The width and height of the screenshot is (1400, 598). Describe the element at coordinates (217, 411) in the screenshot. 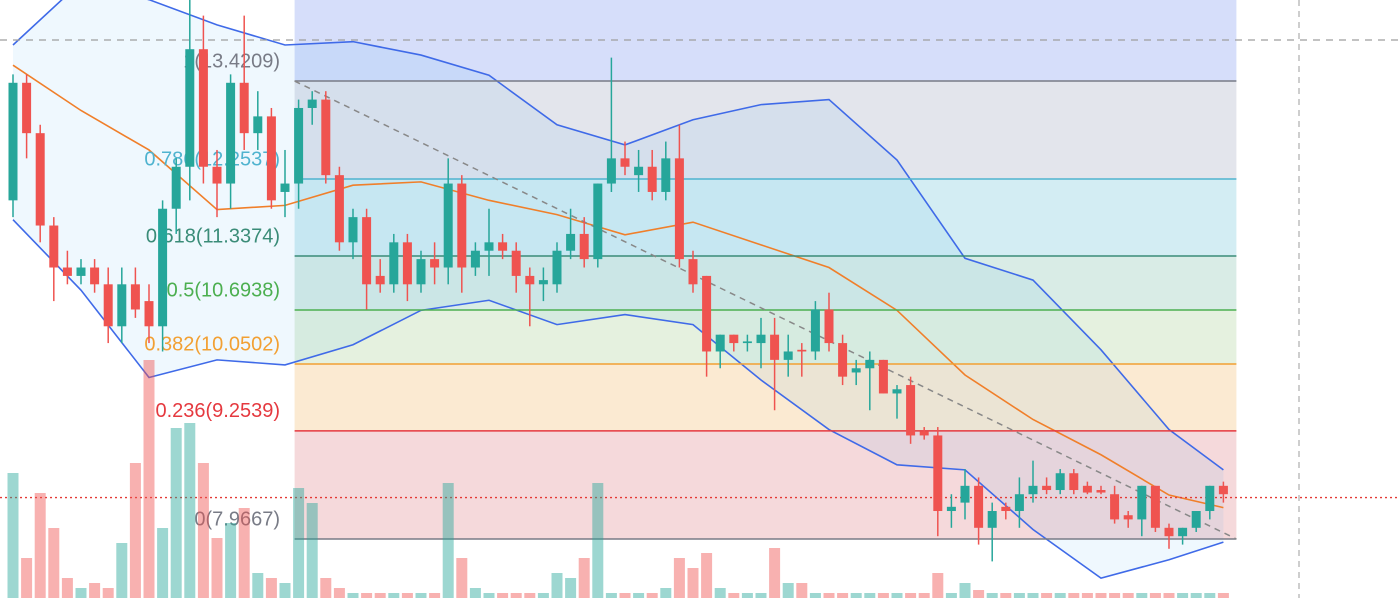

I see `fib-label: 0.236(9.2539)` at that location.